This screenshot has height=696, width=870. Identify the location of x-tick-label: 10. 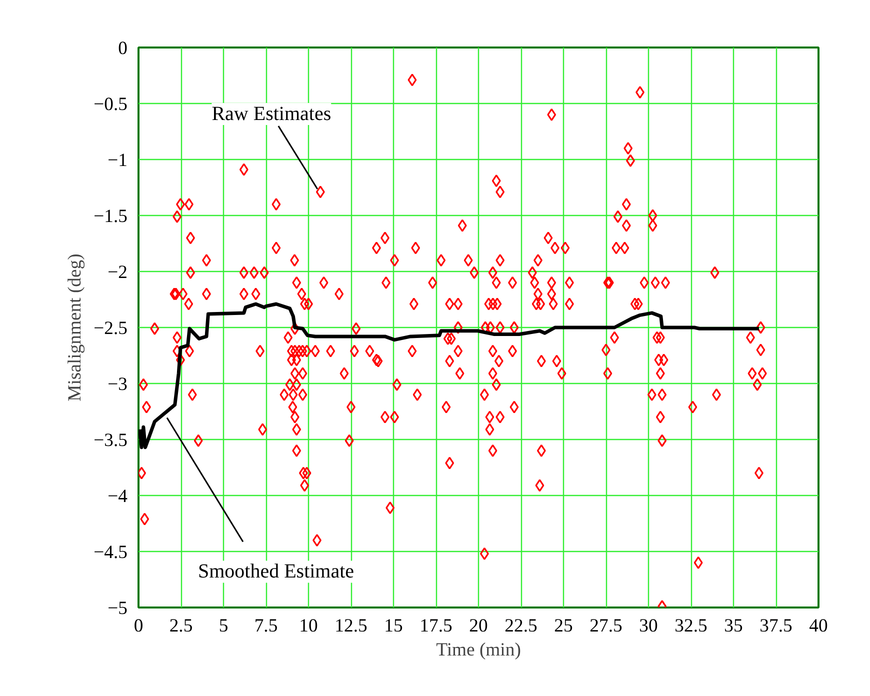
(308, 626).